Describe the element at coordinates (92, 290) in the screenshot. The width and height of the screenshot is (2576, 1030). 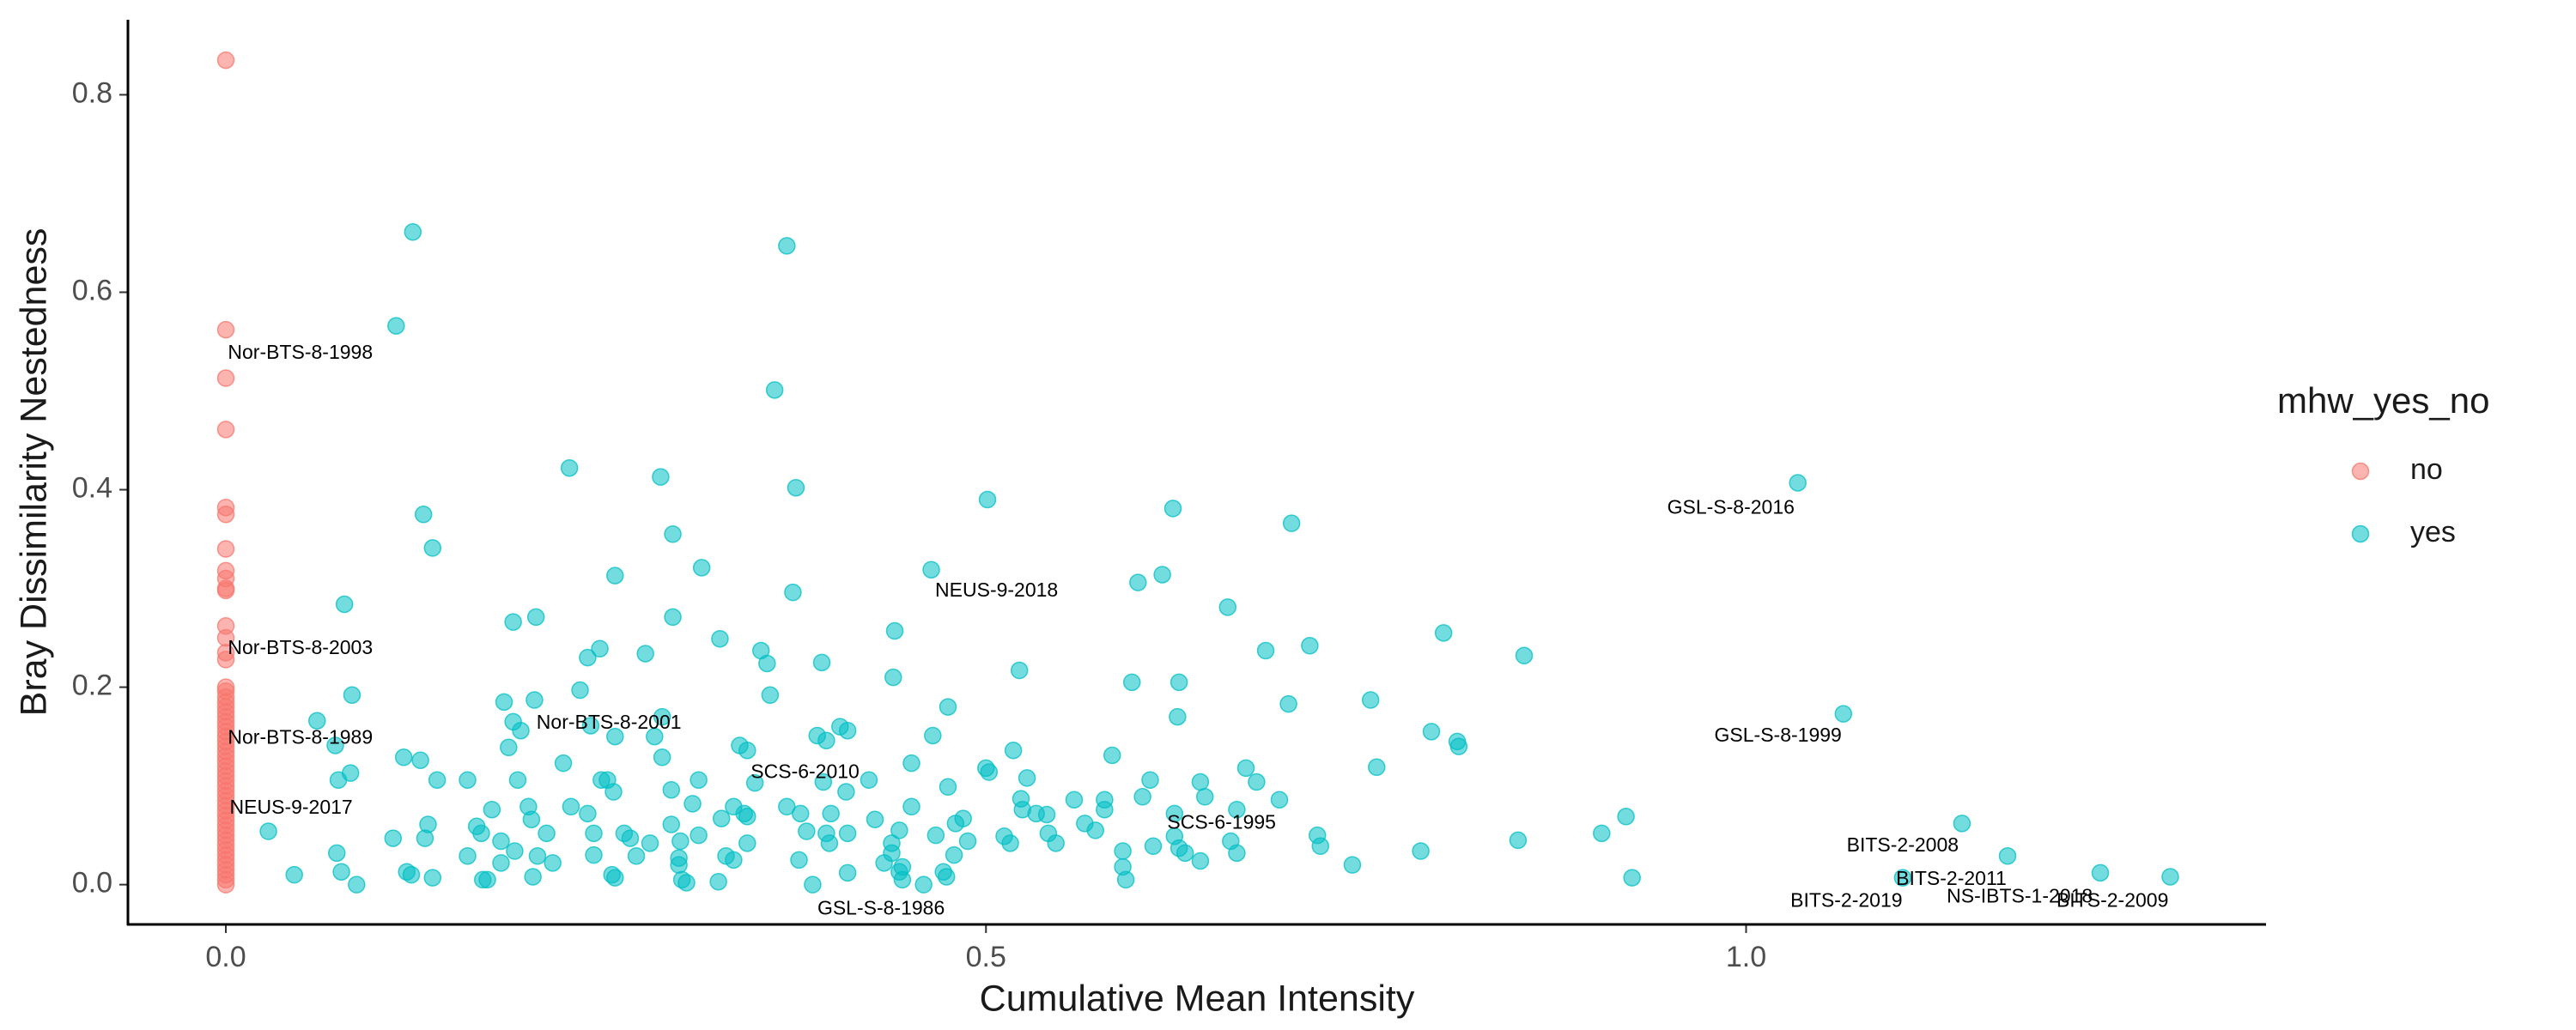
I see `y-tick-label: 0.6` at that location.